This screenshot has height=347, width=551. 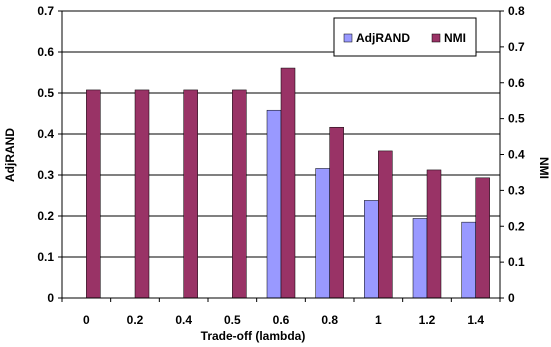 What do you see at coordinates (45, 216) in the screenshot?
I see `left-tick-label-2: 0.2` at bounding box center [45, 216].